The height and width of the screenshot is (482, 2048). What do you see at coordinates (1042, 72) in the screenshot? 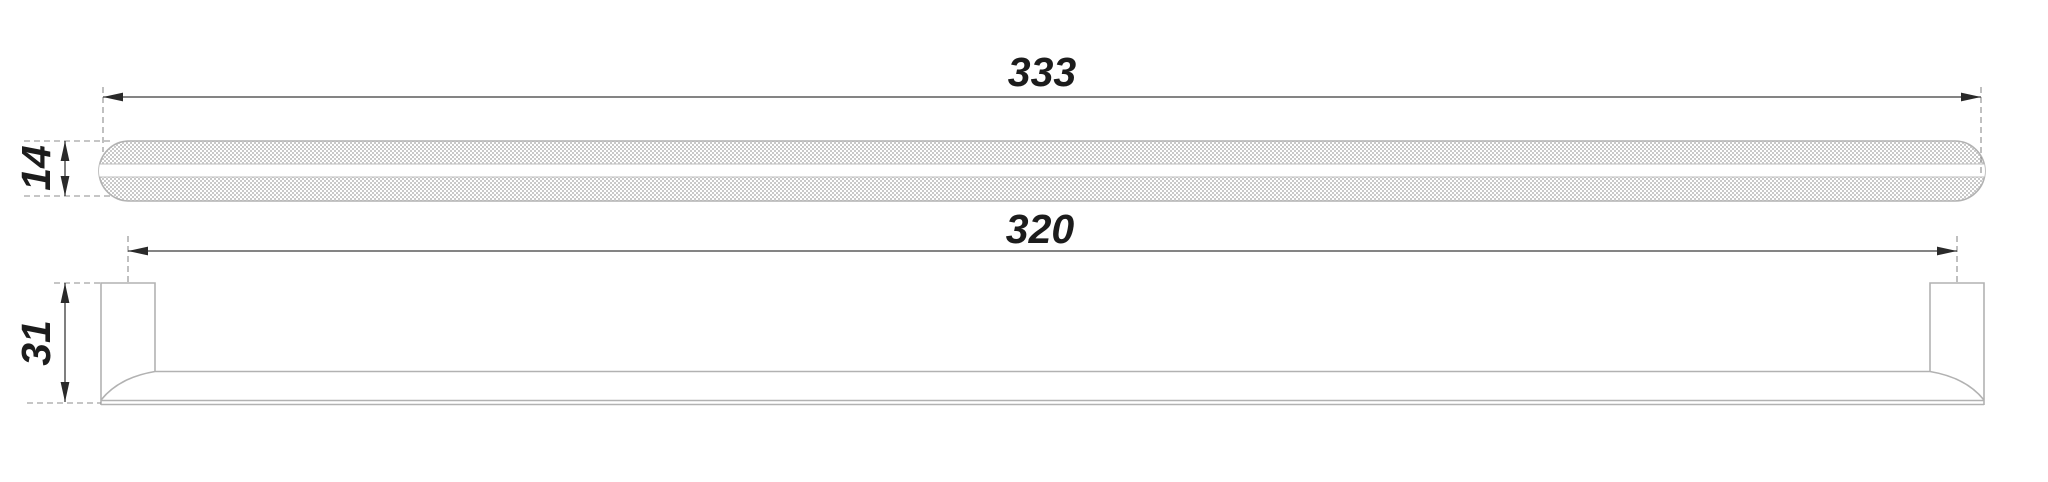
I see `dim-overall-length-value: 333` at bounding box center [1042, 72].